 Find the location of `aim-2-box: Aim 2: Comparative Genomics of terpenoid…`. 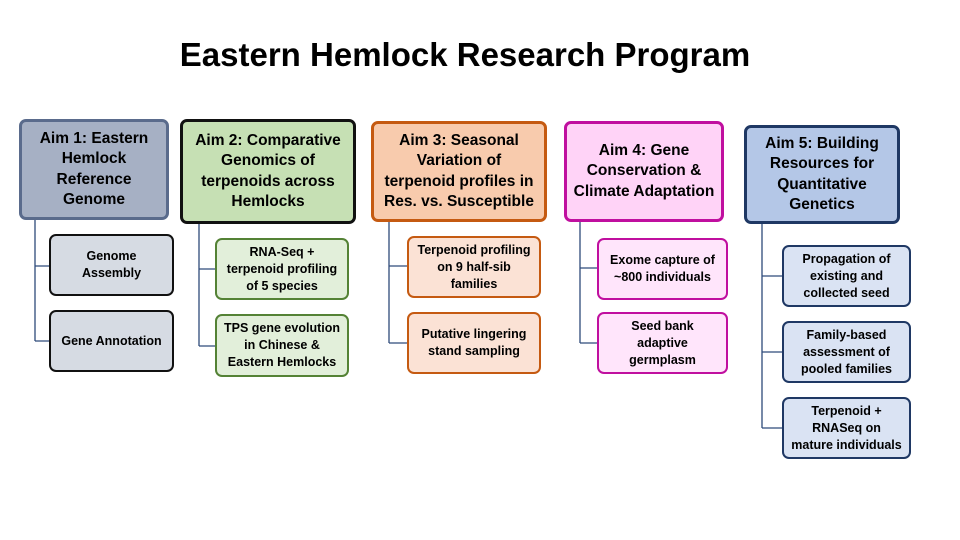

aim-2-box: Aim 2: Comparative Genomics of terpenoid… is located at coordinates (268, 171).